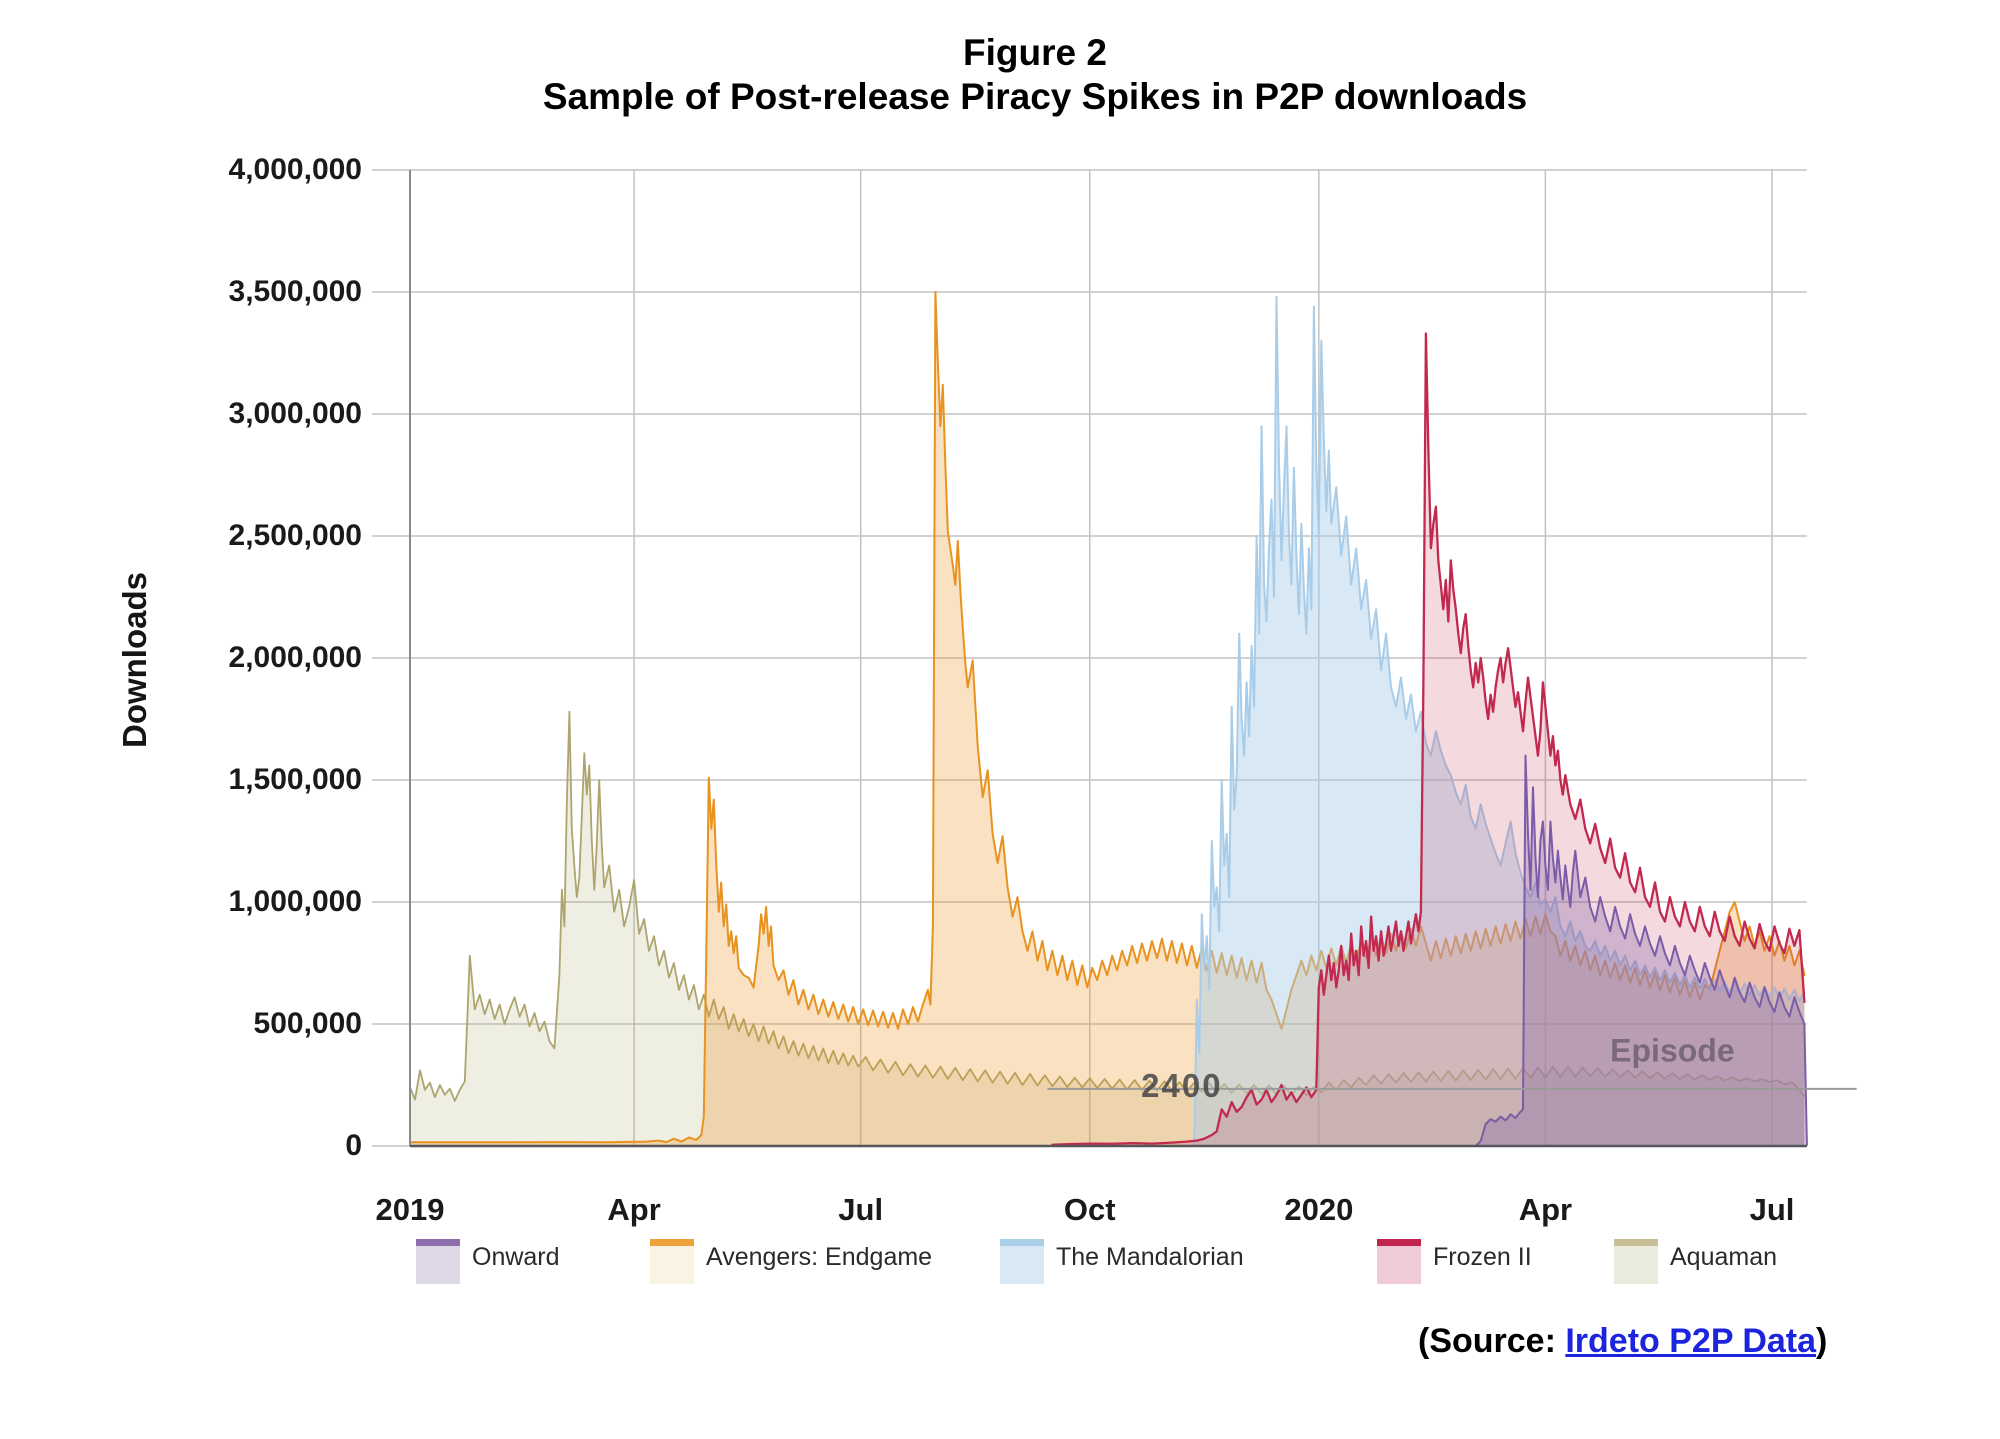 The height and width of the screenshot is (1439, 2000). I want to click on y-tick-label: 3,000,000, so click(295, 413).